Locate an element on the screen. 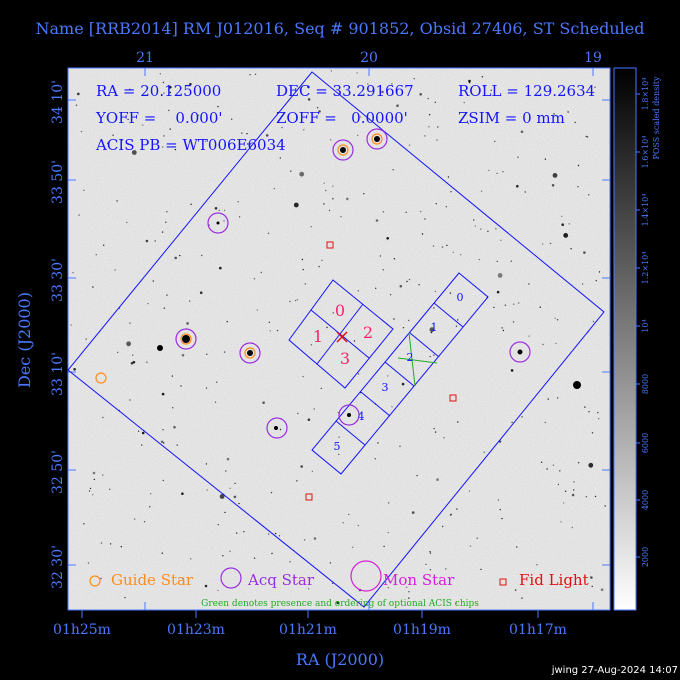  legend-fid-label: Fid Light is located at coordinates (554, 580).